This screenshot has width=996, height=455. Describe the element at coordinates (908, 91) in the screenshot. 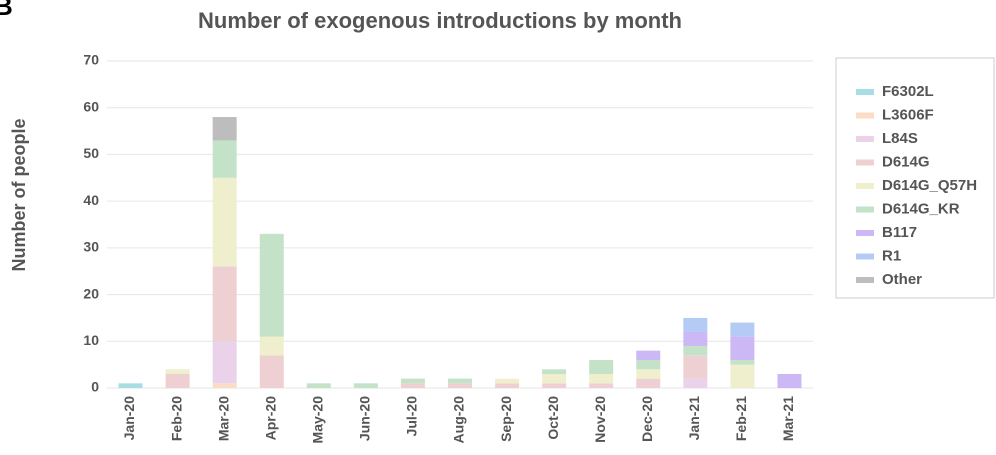

I see `legend-label: F6302L` at that location.